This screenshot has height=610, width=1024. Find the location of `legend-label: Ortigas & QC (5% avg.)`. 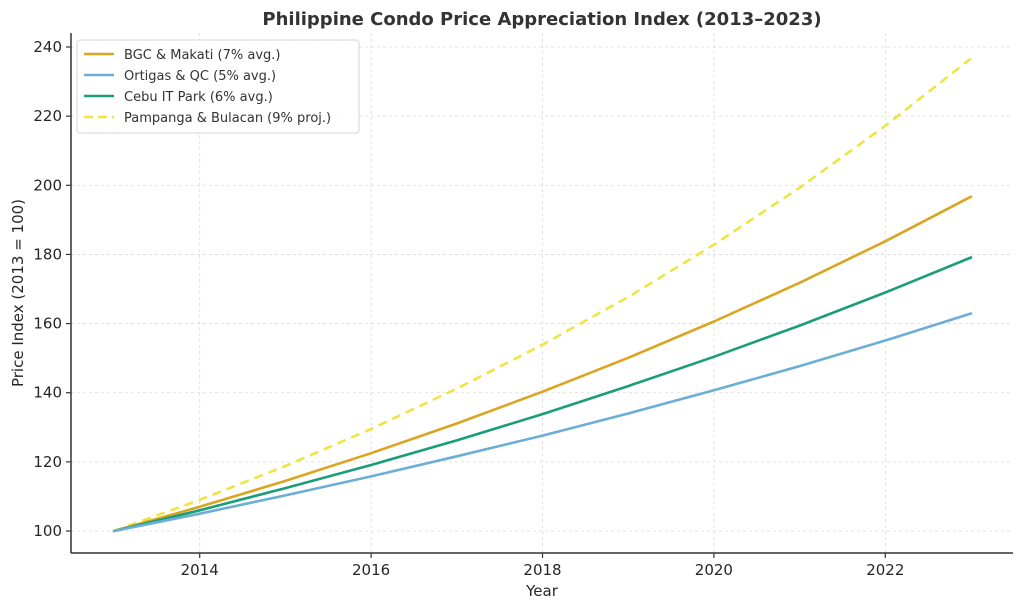

legend-label: Ortigas & QC (5% avg.) is located at coordinates (200, 76).